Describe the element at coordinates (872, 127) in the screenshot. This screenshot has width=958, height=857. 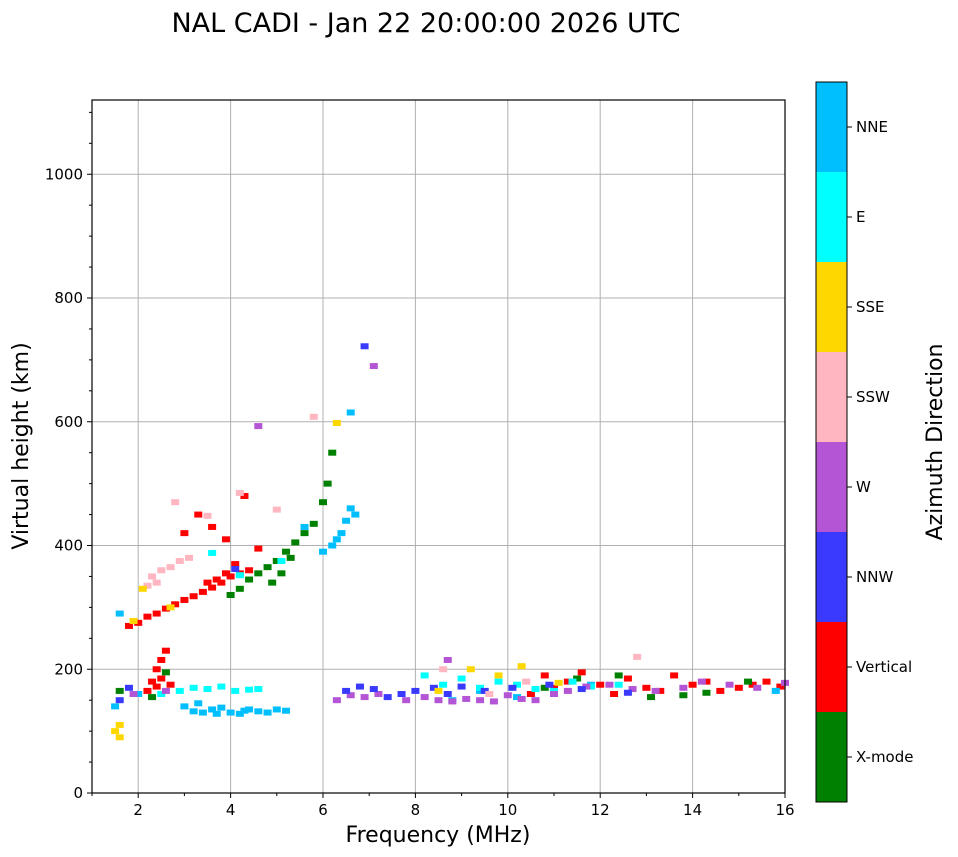
I see `colorbar-tick-label: NNE` at that location.